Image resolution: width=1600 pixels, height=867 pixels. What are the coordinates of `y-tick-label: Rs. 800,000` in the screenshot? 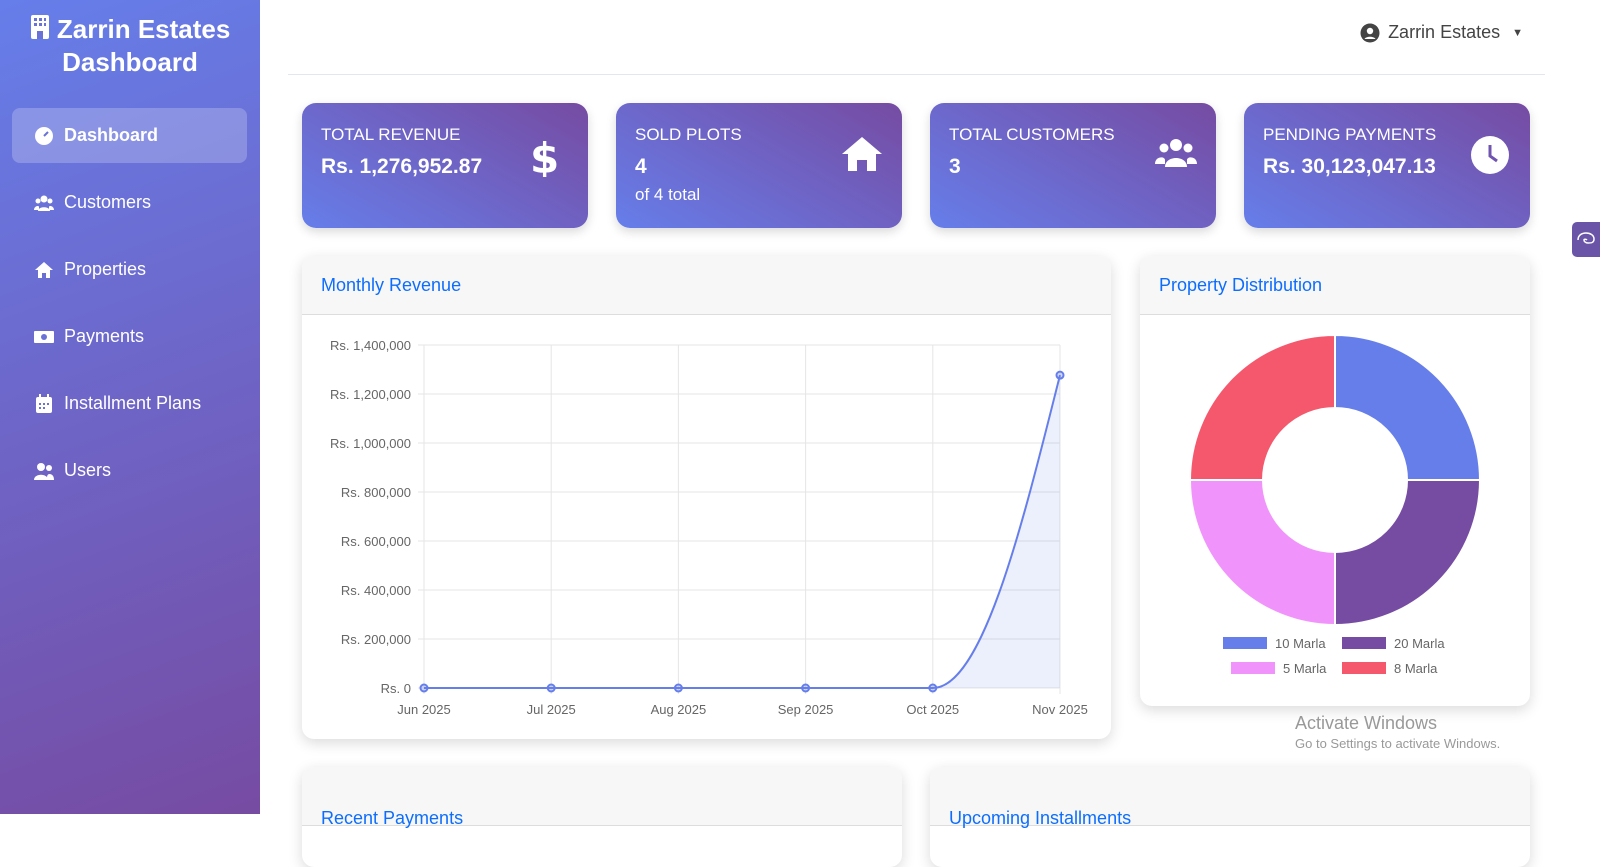 It's located at (376, 492).